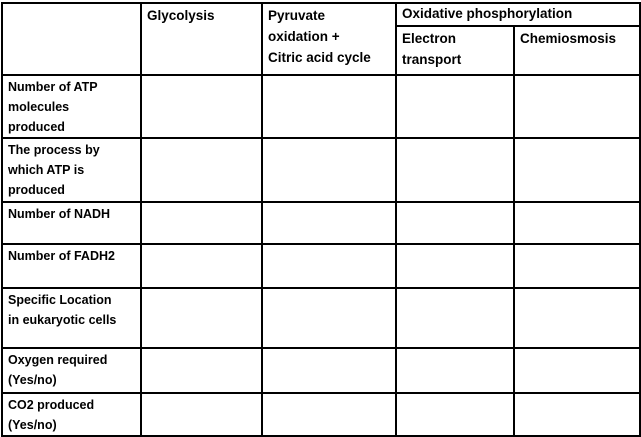  What do you see at coordinates (201, 39) in the screenshot?
I see `header-glycolysis: Glycolysis` at bounding box center [201, 39].